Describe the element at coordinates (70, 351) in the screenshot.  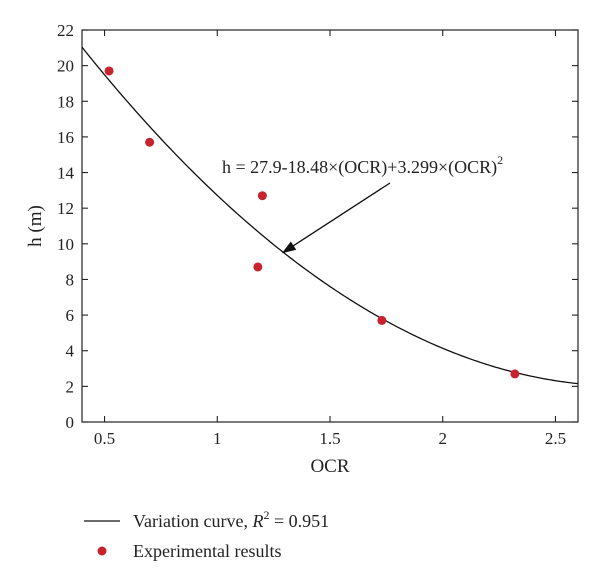
I see `y-tick-label: 4` at that location.